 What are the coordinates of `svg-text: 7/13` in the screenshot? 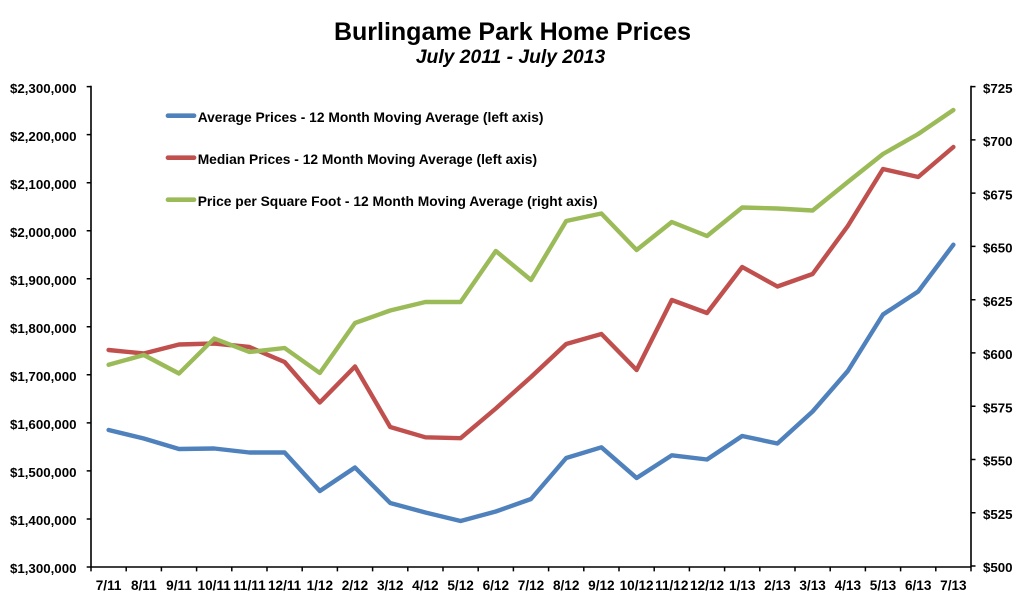 It's located at (953, 585).